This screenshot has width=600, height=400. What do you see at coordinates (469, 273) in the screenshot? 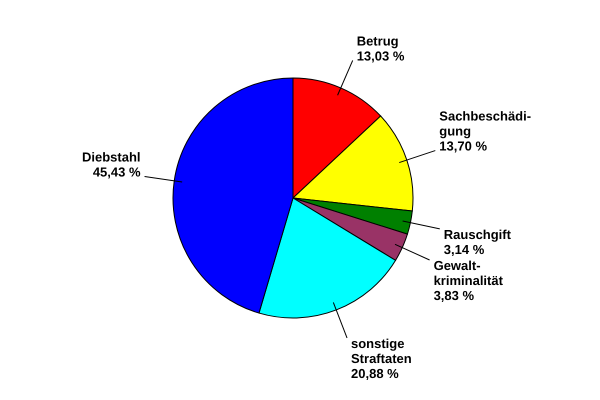
I see `slice-label: Gewalt-kriminalität` at bounding box center [469, 273].